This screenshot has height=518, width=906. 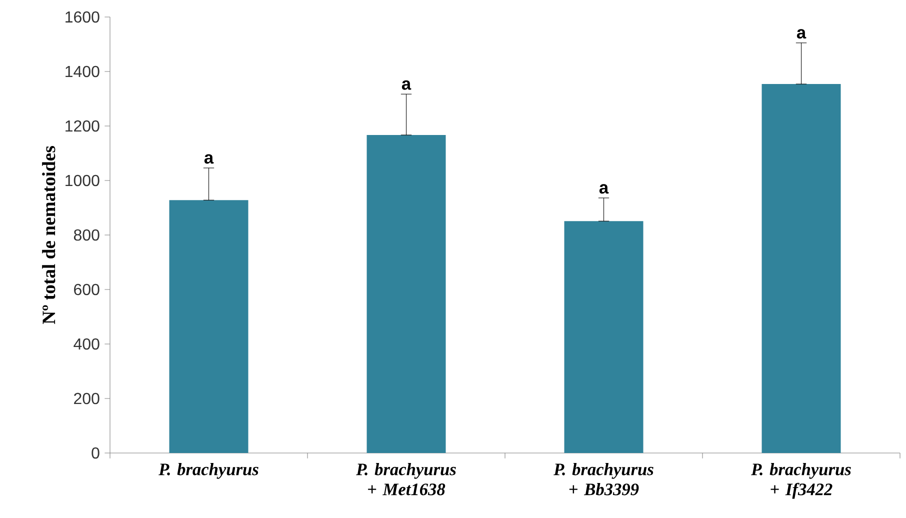 I want to click on x-tick-label: P. brachyurus + Met1638, so click(x=406, y=479).